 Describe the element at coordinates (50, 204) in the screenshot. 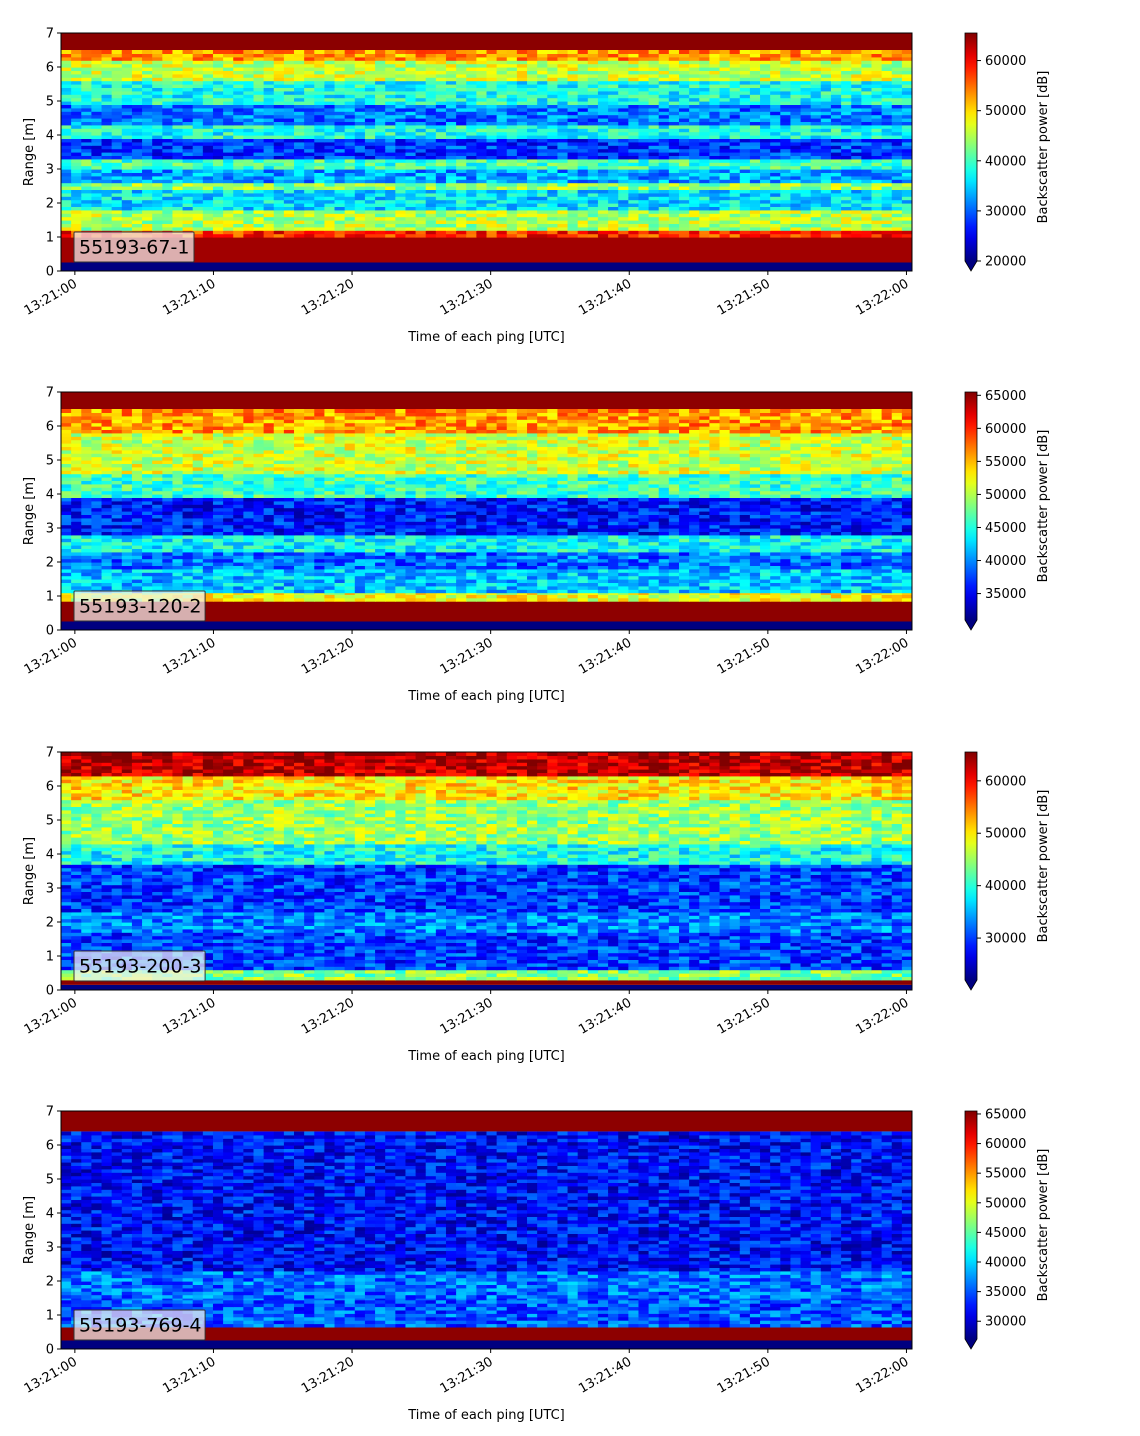

I see `y-tick-label: 2` at that location.